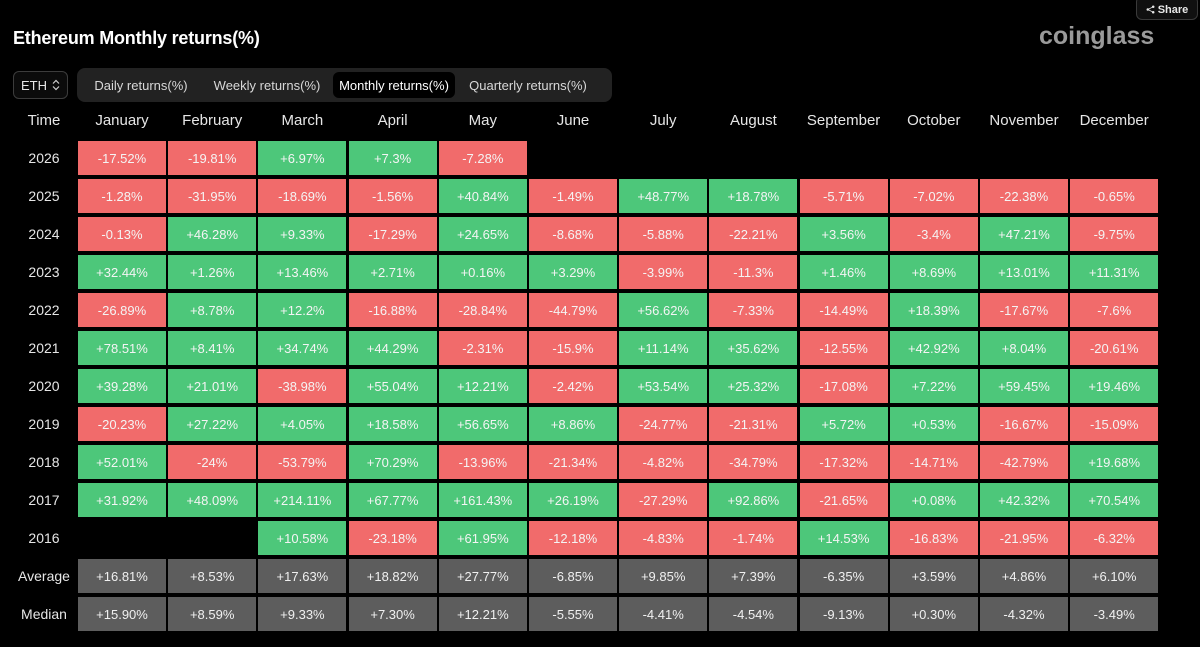 This screenshot has width=1200, height=647. Describe the element at coordinates (933, 234) in the screenshot. I see `return-cell: -3.4%` at that location.